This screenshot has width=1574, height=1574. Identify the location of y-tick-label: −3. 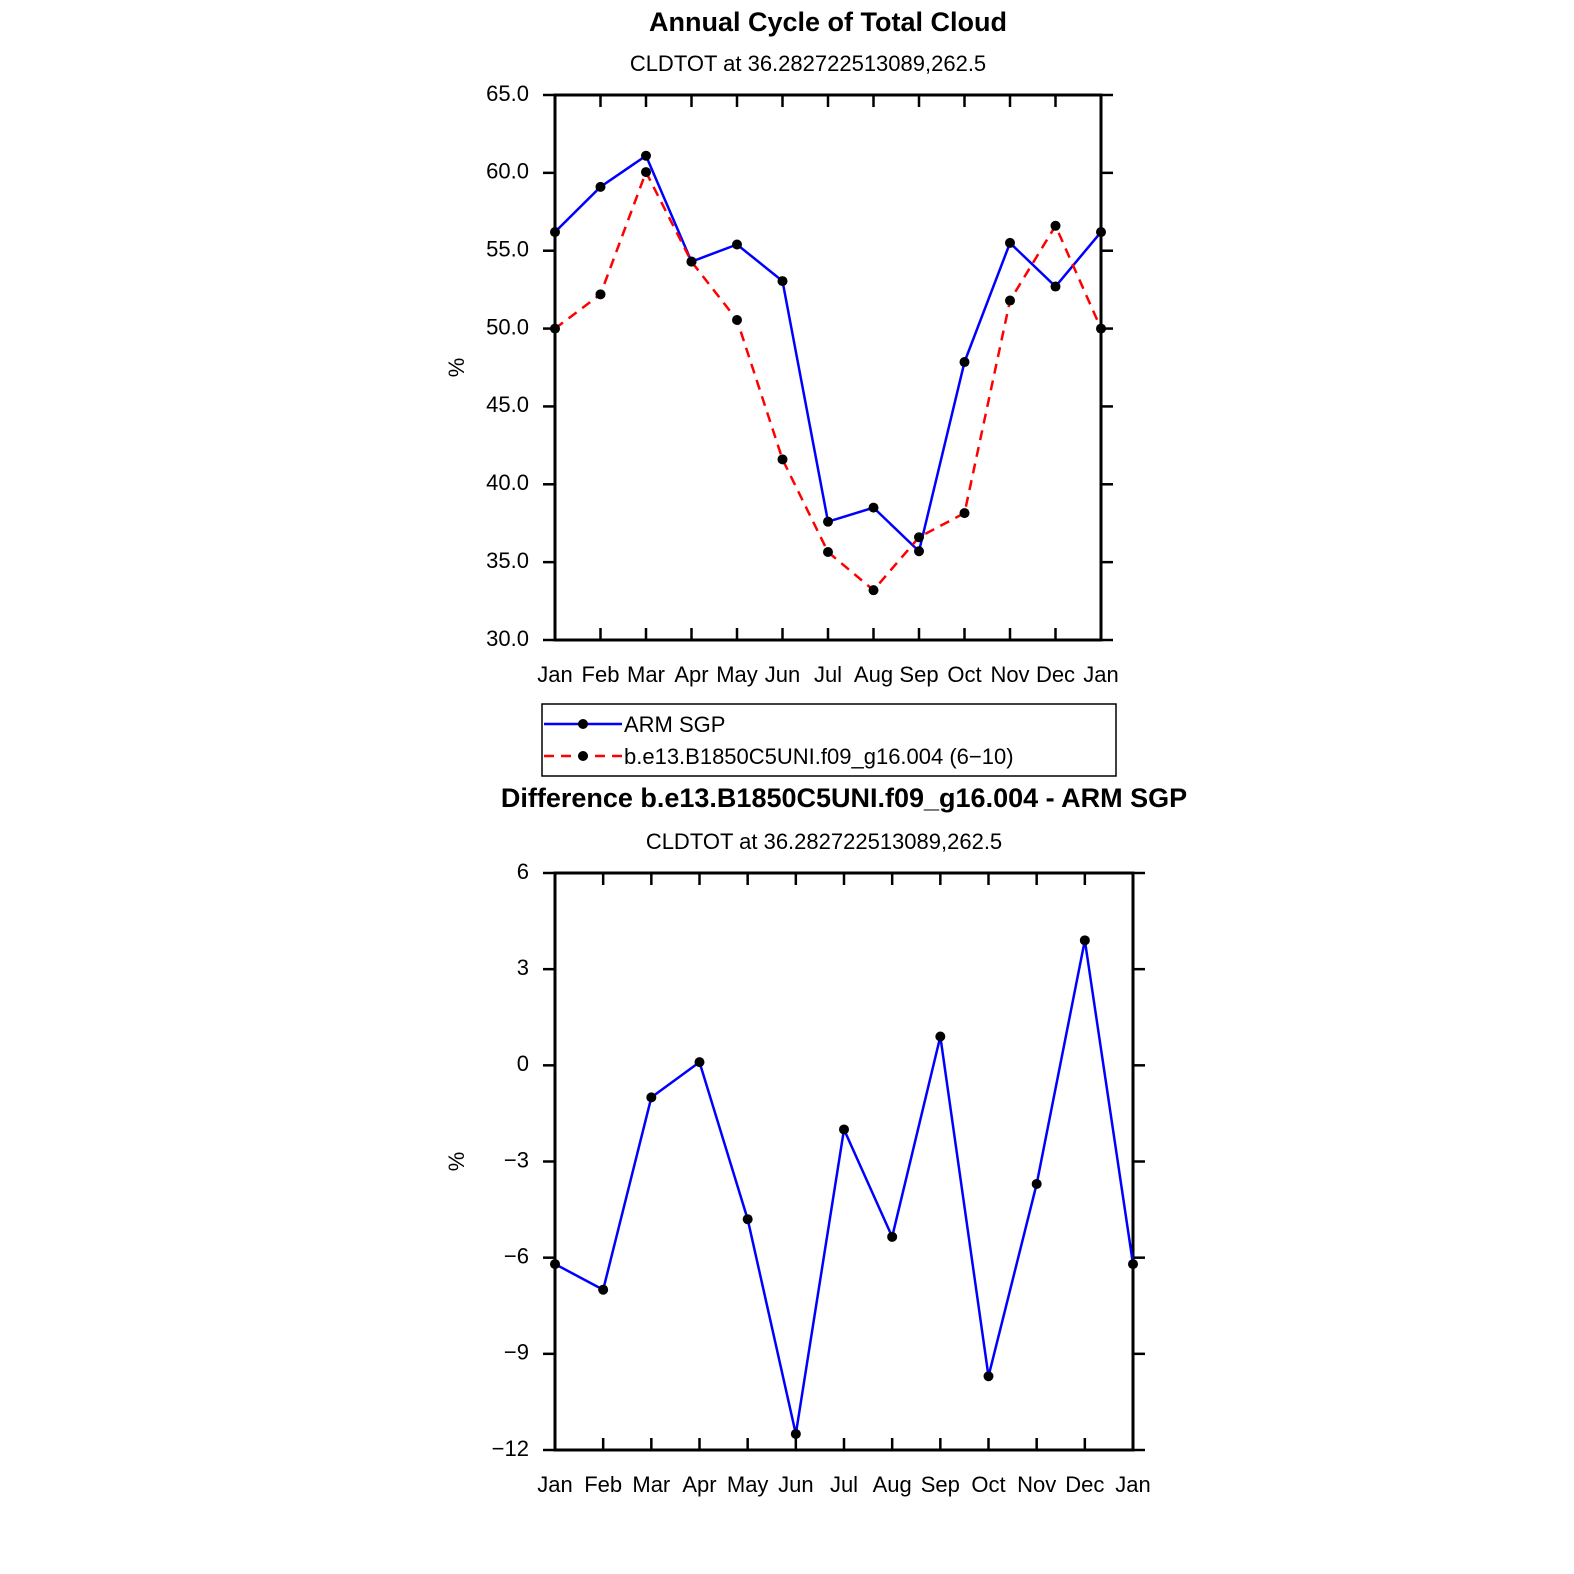
(516, 1159).